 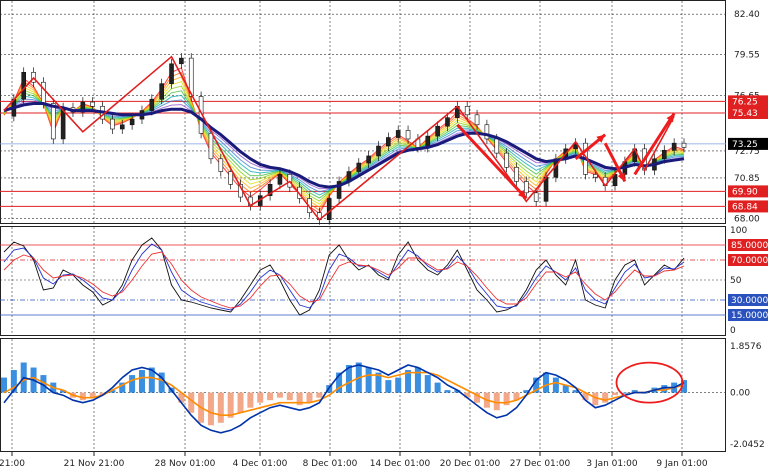 I want to click on date-tick-label: 21:00, so click(x=12, y=464).